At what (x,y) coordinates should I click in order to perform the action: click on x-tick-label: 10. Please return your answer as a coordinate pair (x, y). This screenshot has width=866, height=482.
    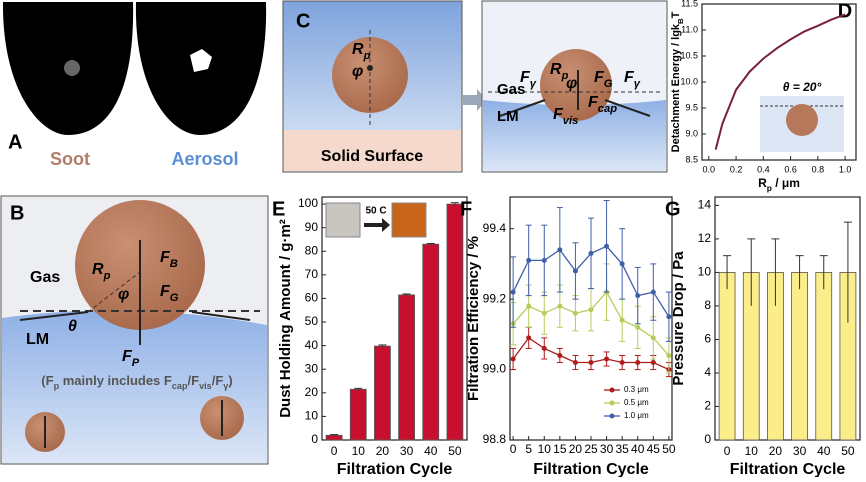
    Looking at the image, I should click on (752, 451).